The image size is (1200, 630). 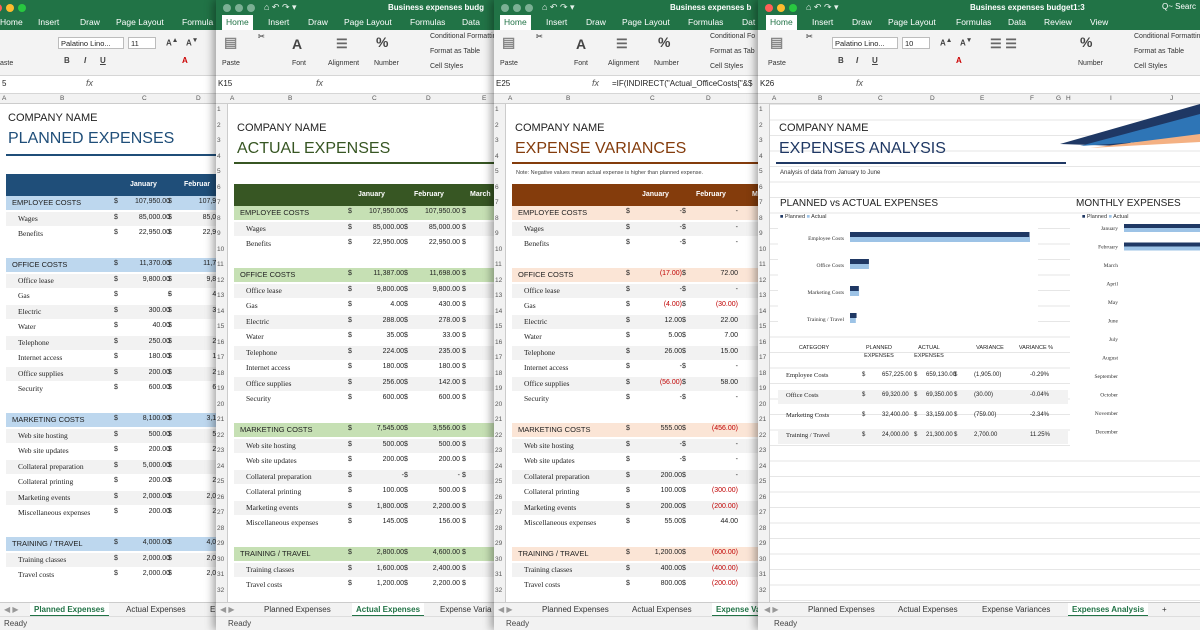 I want to click on formula-input: =IF(INDIRECT("Actual_OfficeCosts["&$, so click(x=682, y=83).